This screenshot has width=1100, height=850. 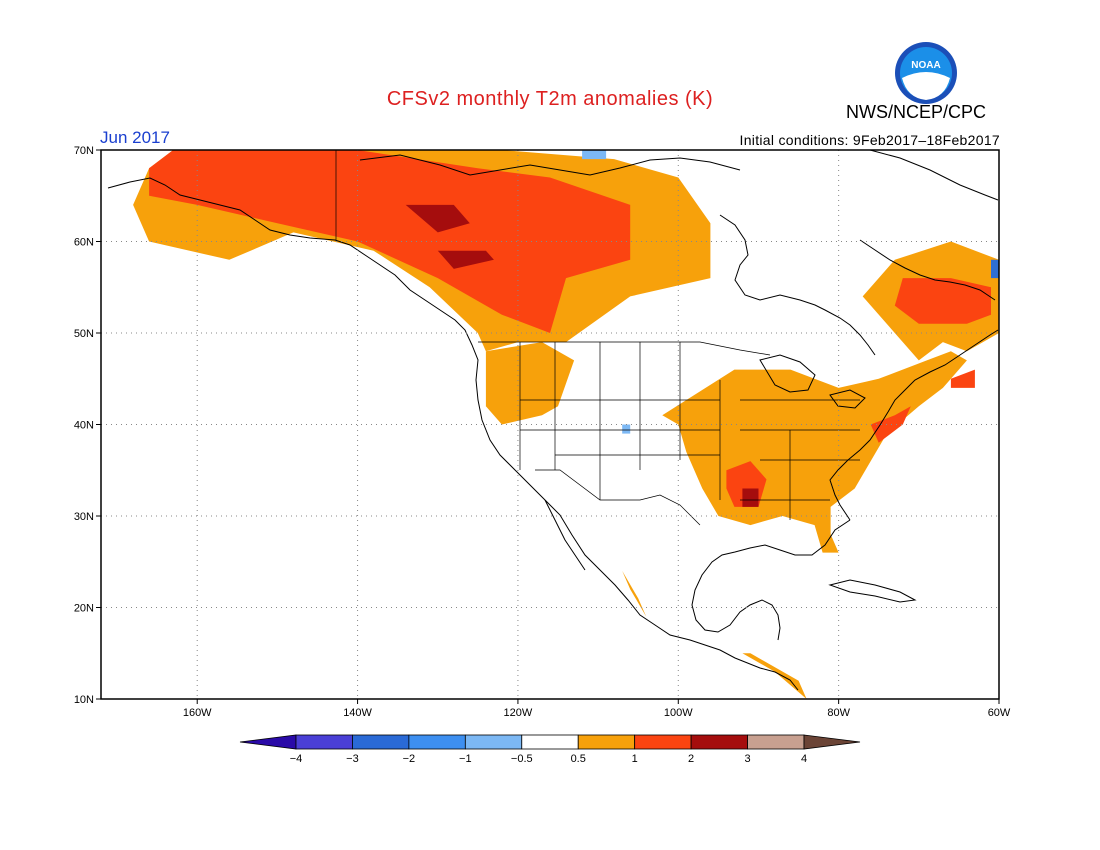 I want to click on lon-tick-label: 160W, so click(x=197, y=713).